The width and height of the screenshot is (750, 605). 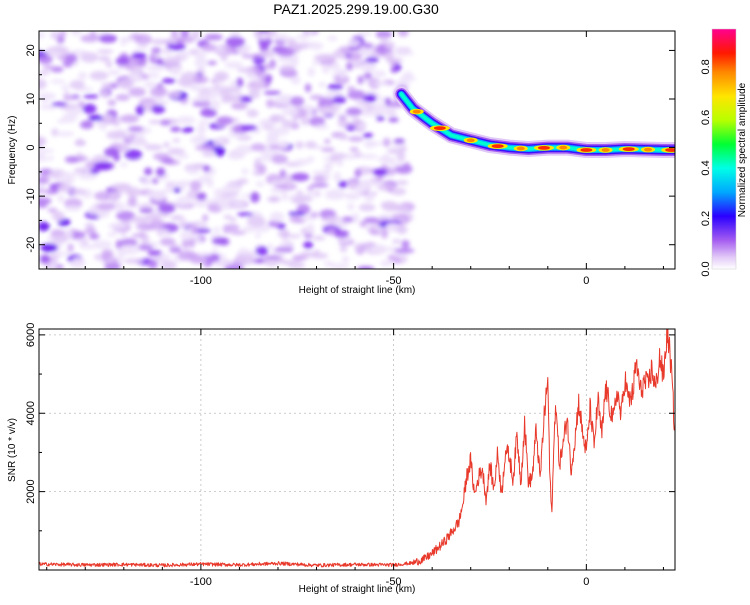 I want to click on top-y-tick-label: -10, so click(x=31, y=196).